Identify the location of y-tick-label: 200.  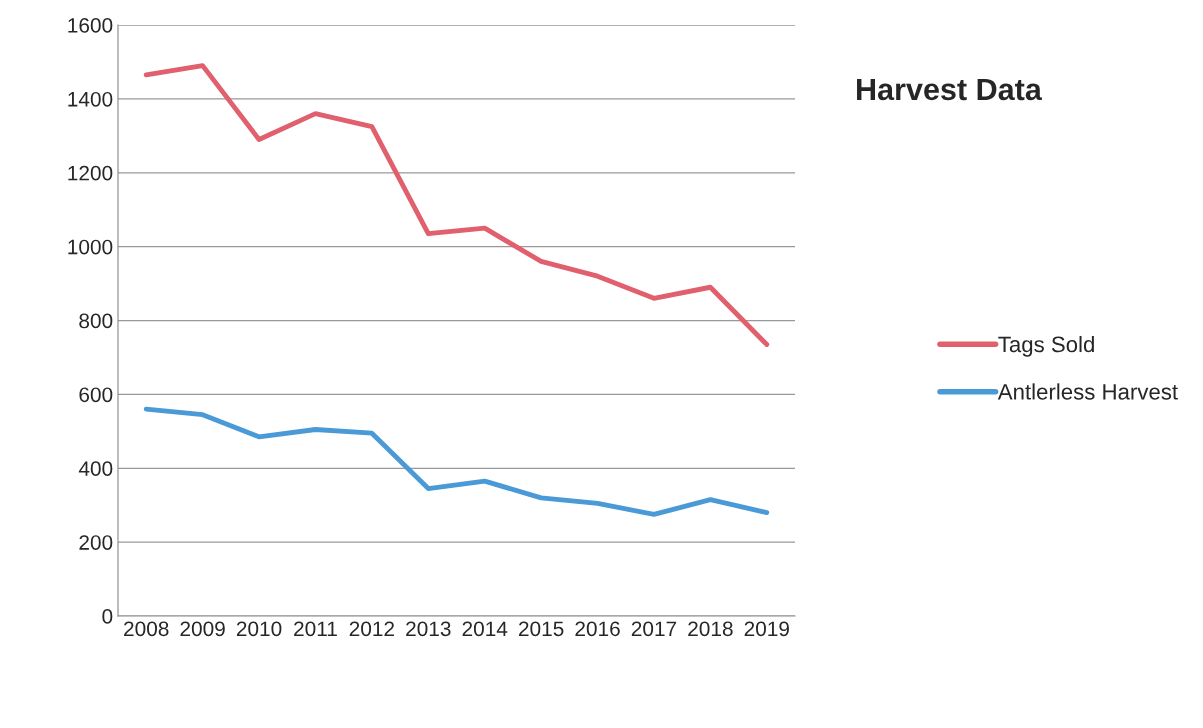
(96, 542).